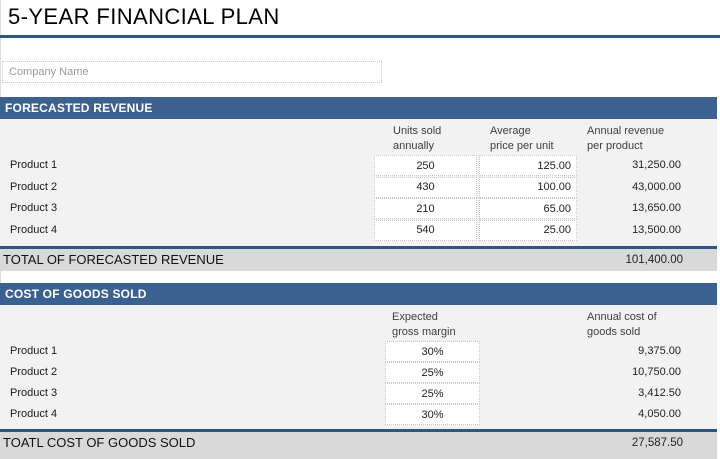  I want to click on revenue-row-product-4: Product 4 13,500.00, so click(358, 230).